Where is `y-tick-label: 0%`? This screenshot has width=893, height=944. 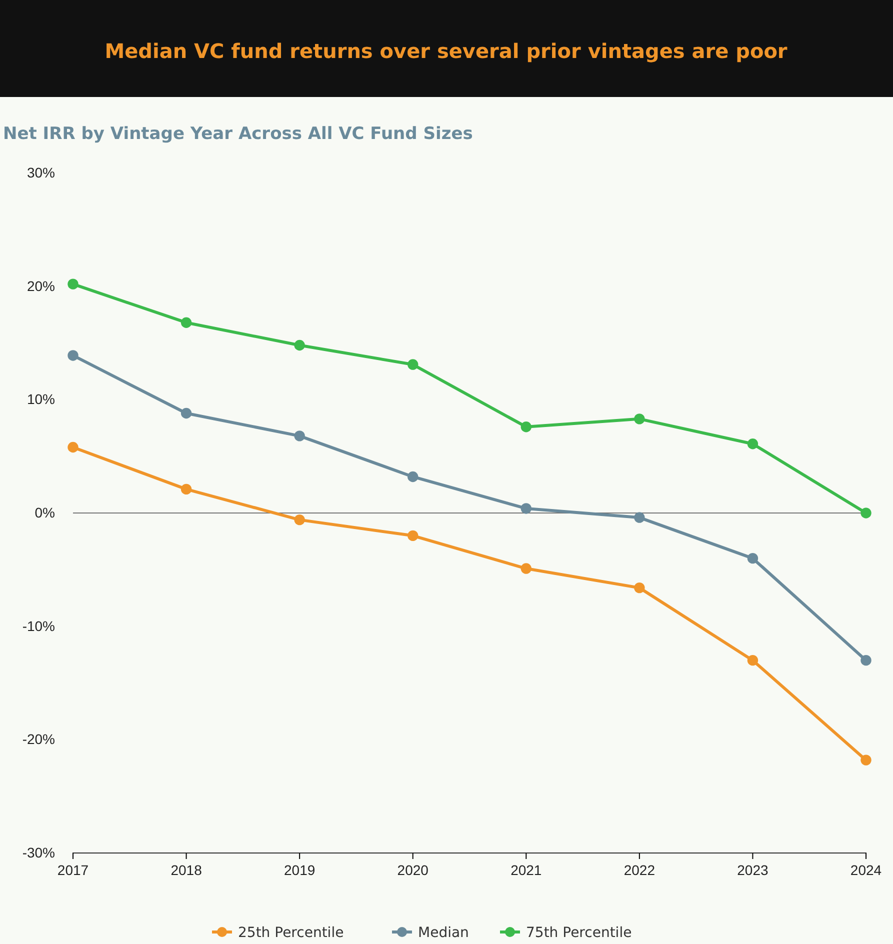 y-tick-label: 0% is located at coordinates (44, 512).